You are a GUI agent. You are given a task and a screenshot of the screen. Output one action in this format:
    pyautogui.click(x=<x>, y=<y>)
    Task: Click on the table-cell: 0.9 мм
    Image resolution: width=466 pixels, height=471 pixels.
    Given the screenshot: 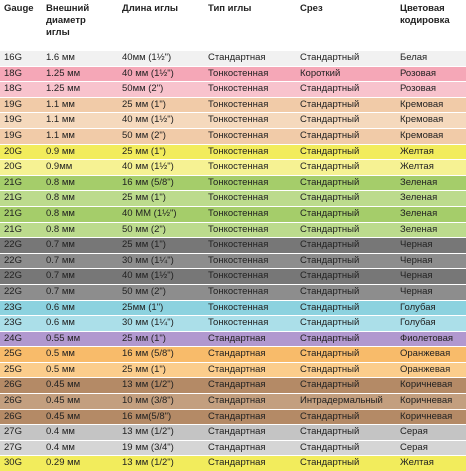 What is the action you would take?
    pyautogui.click(x=80, y=152)
    